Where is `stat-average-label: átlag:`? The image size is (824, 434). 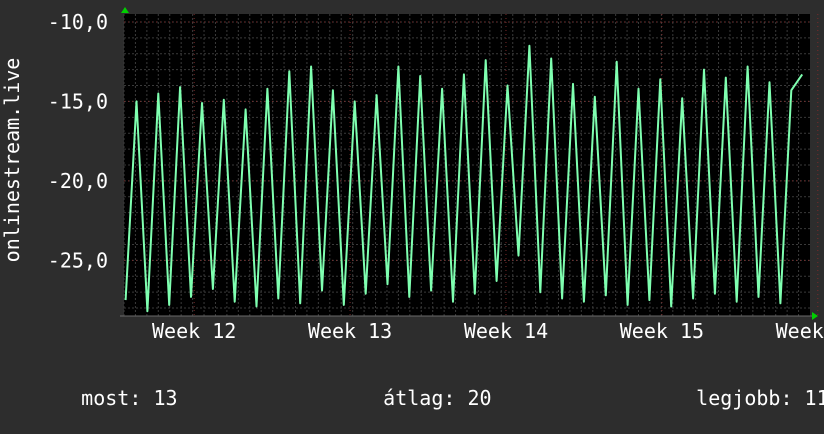
stat-average-label: átlag: is located at coordinates (419, 398).